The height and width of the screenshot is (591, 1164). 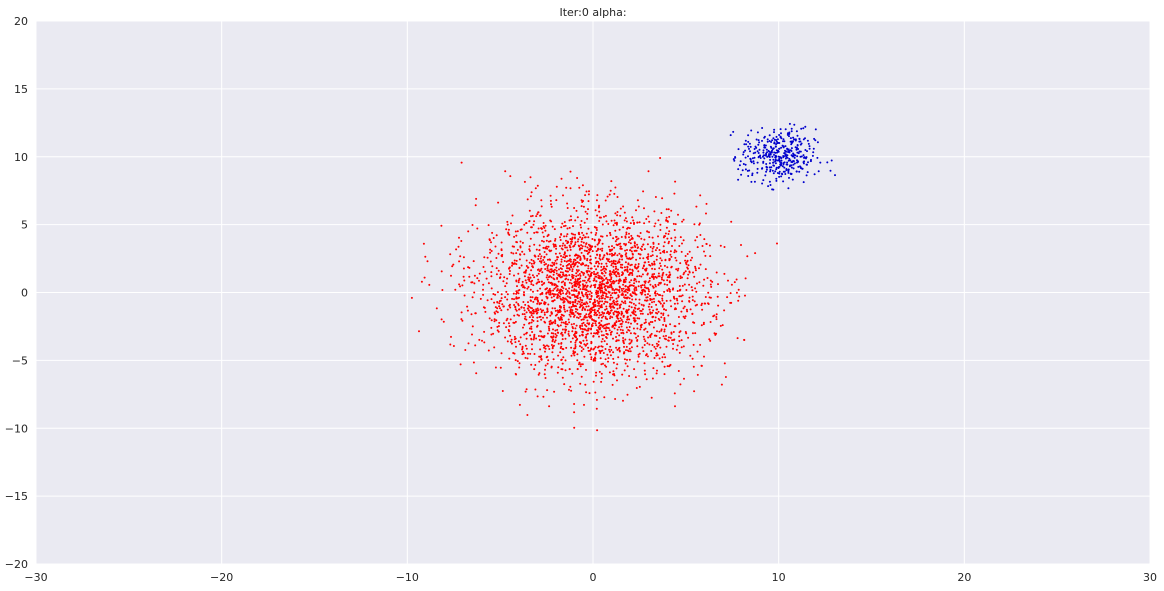 I want to click on x-tick-label: 20, so click(x=964, y=577).